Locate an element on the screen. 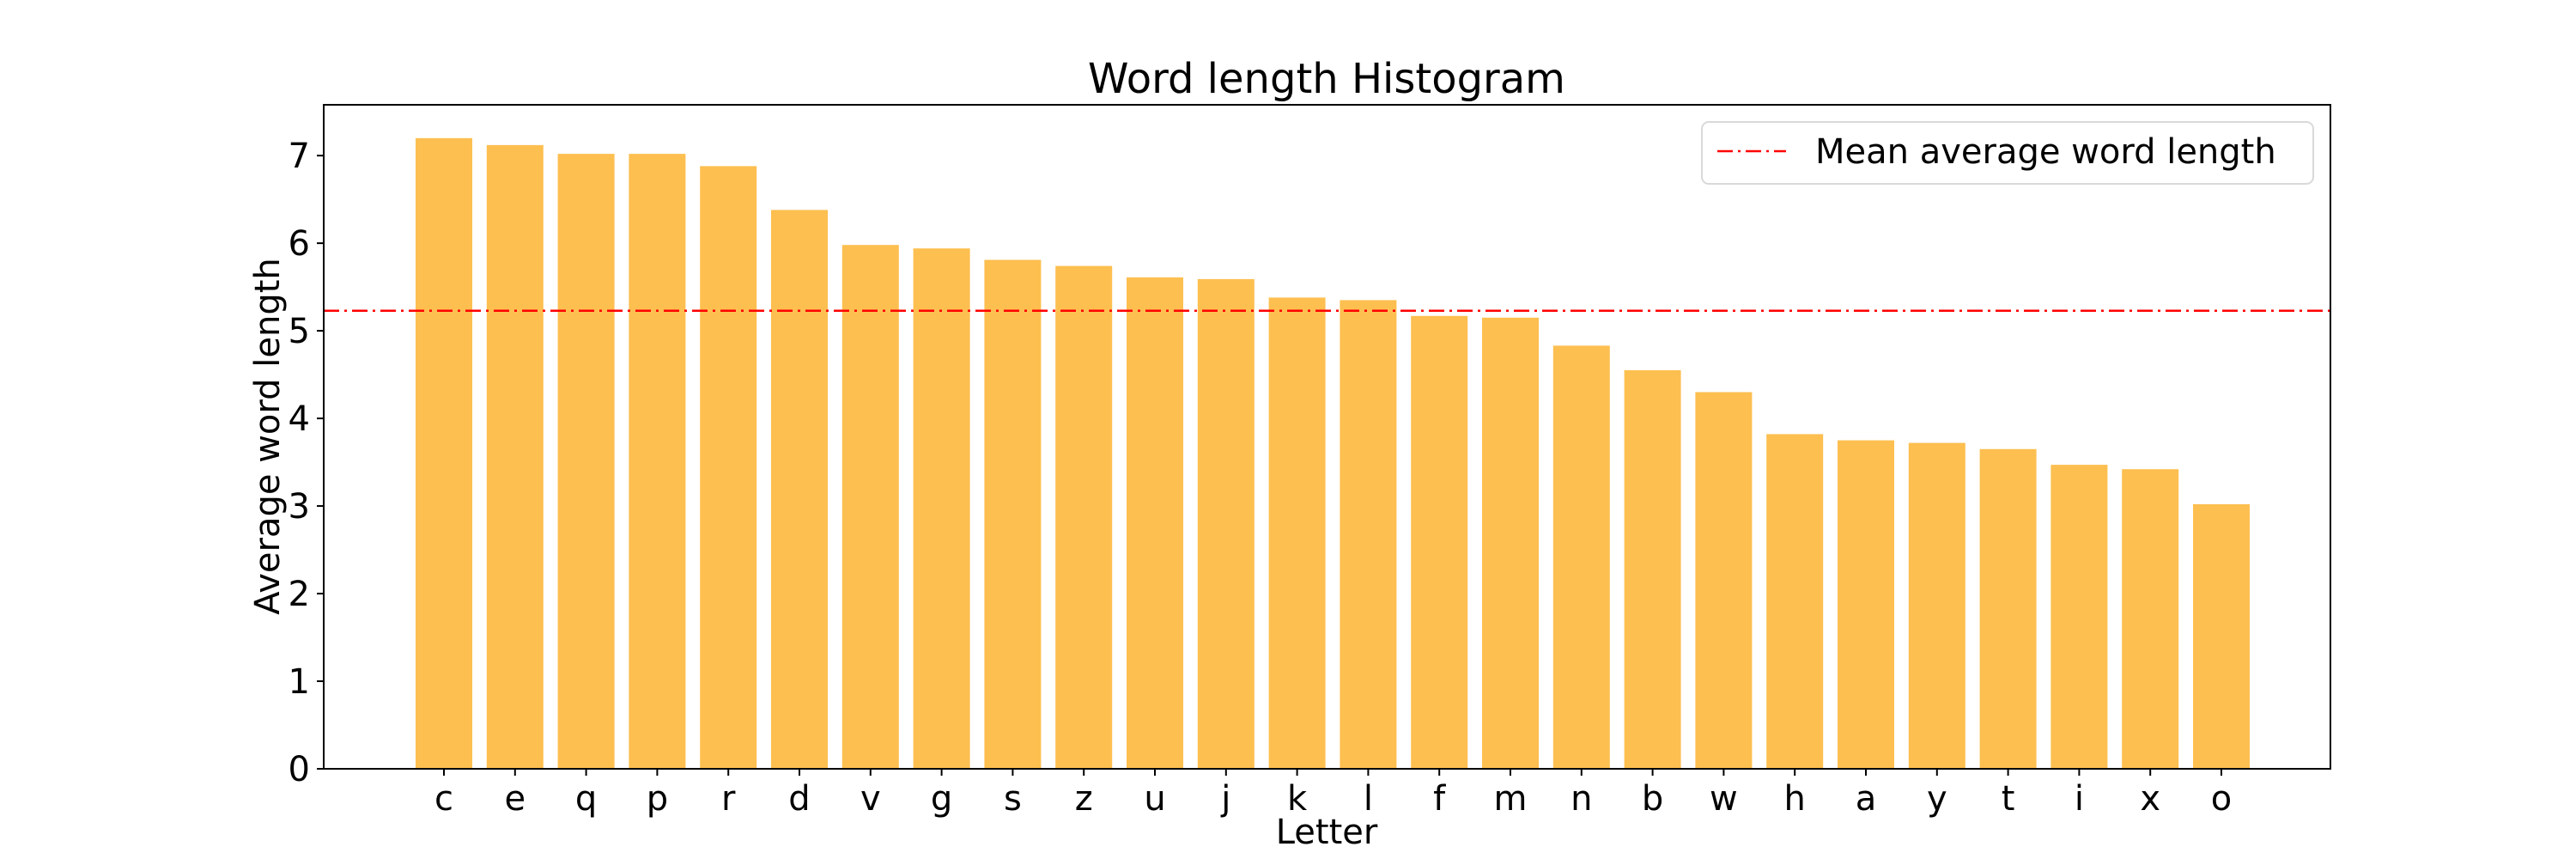  x-tick-label-e: e is located at coordinates (515, 799).